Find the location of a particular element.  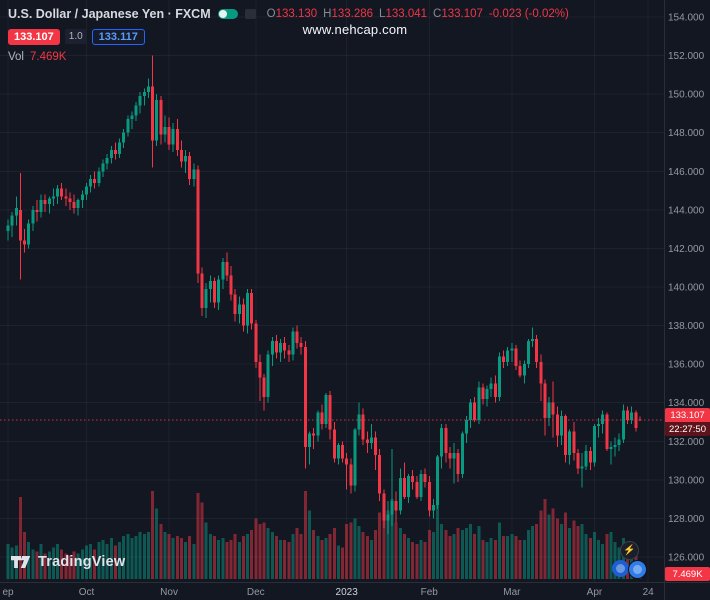

svg-text: 126.000 is located at coordinates (686, 557).